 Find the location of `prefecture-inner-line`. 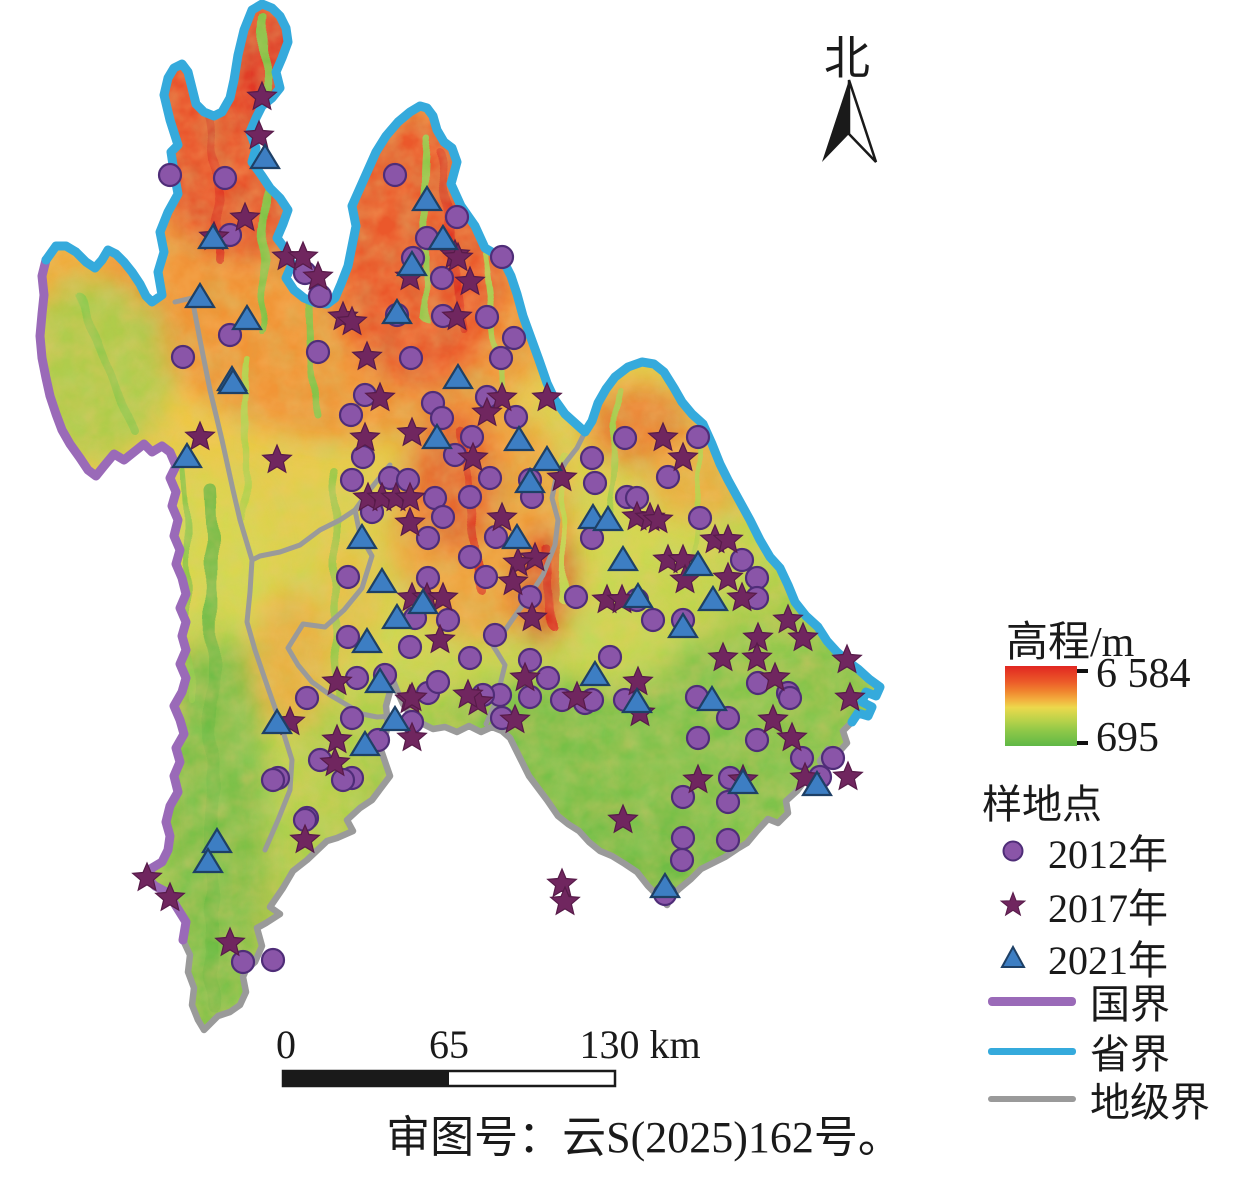

prefecture-inner-line is located at coordinates (233, 574).